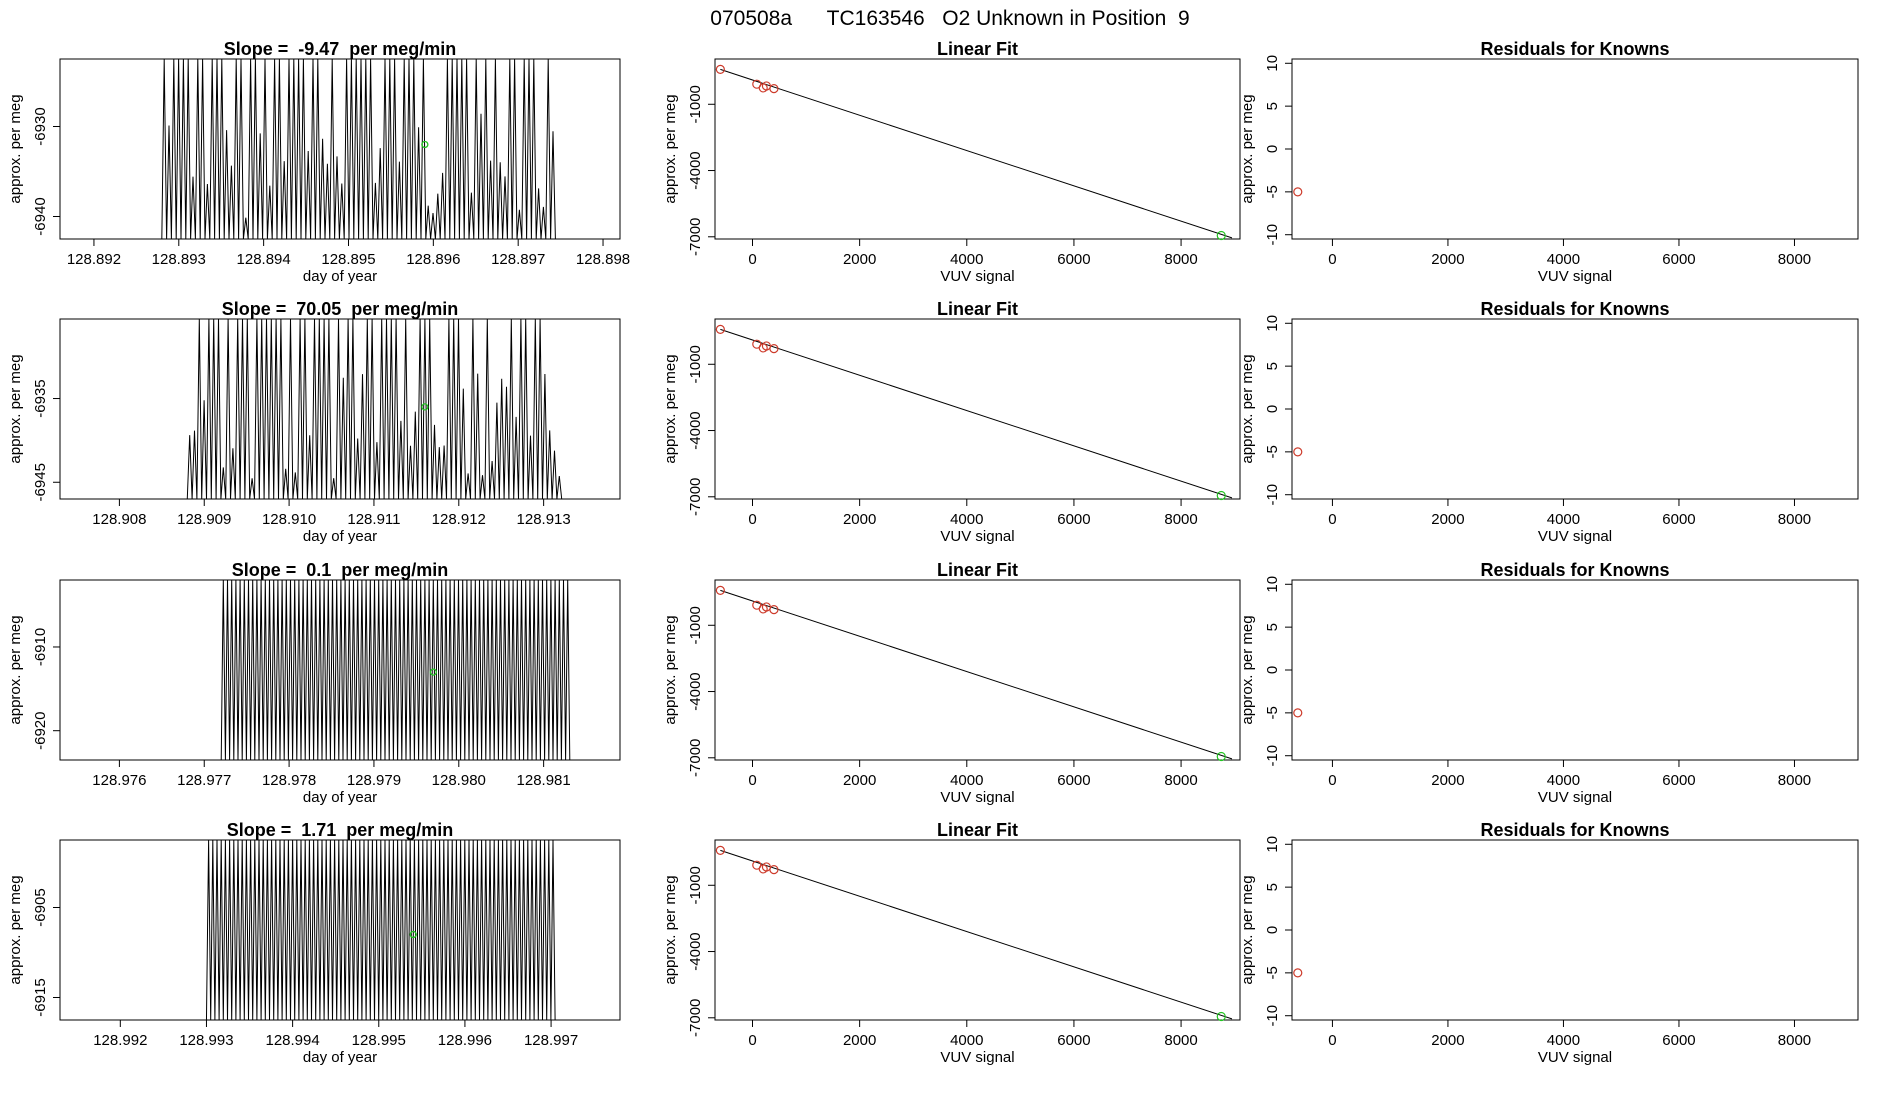  What do you see at coordinates (1574, 570) in the screenshot?
I see `panel-title: Residuals for Knowns` at bounding box center [1574, 570].